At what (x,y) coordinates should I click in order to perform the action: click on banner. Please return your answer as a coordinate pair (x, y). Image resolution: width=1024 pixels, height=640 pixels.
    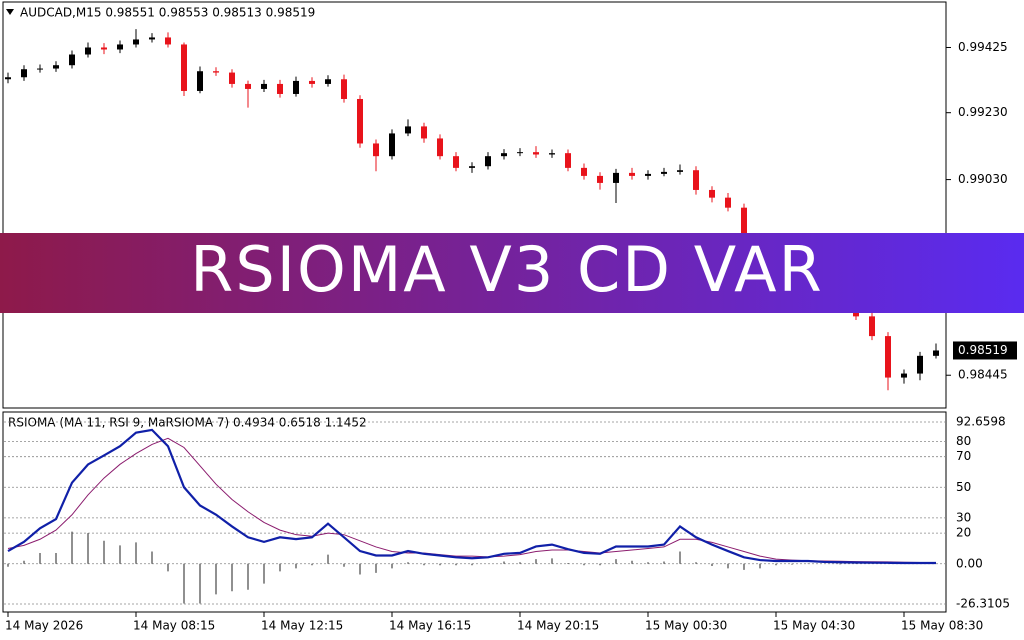
    Looking at the image, I should click on (512, 273).